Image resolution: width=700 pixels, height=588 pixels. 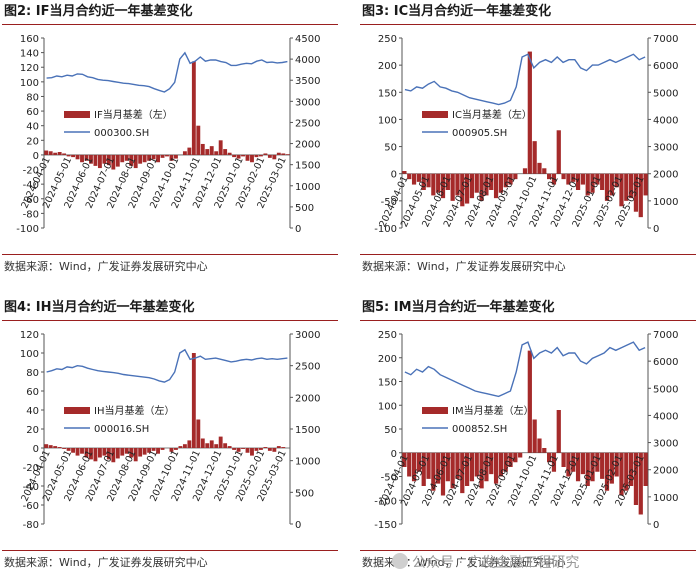 I want to click on legend-label-index: 000905.SH, so click(x=479, y=133).